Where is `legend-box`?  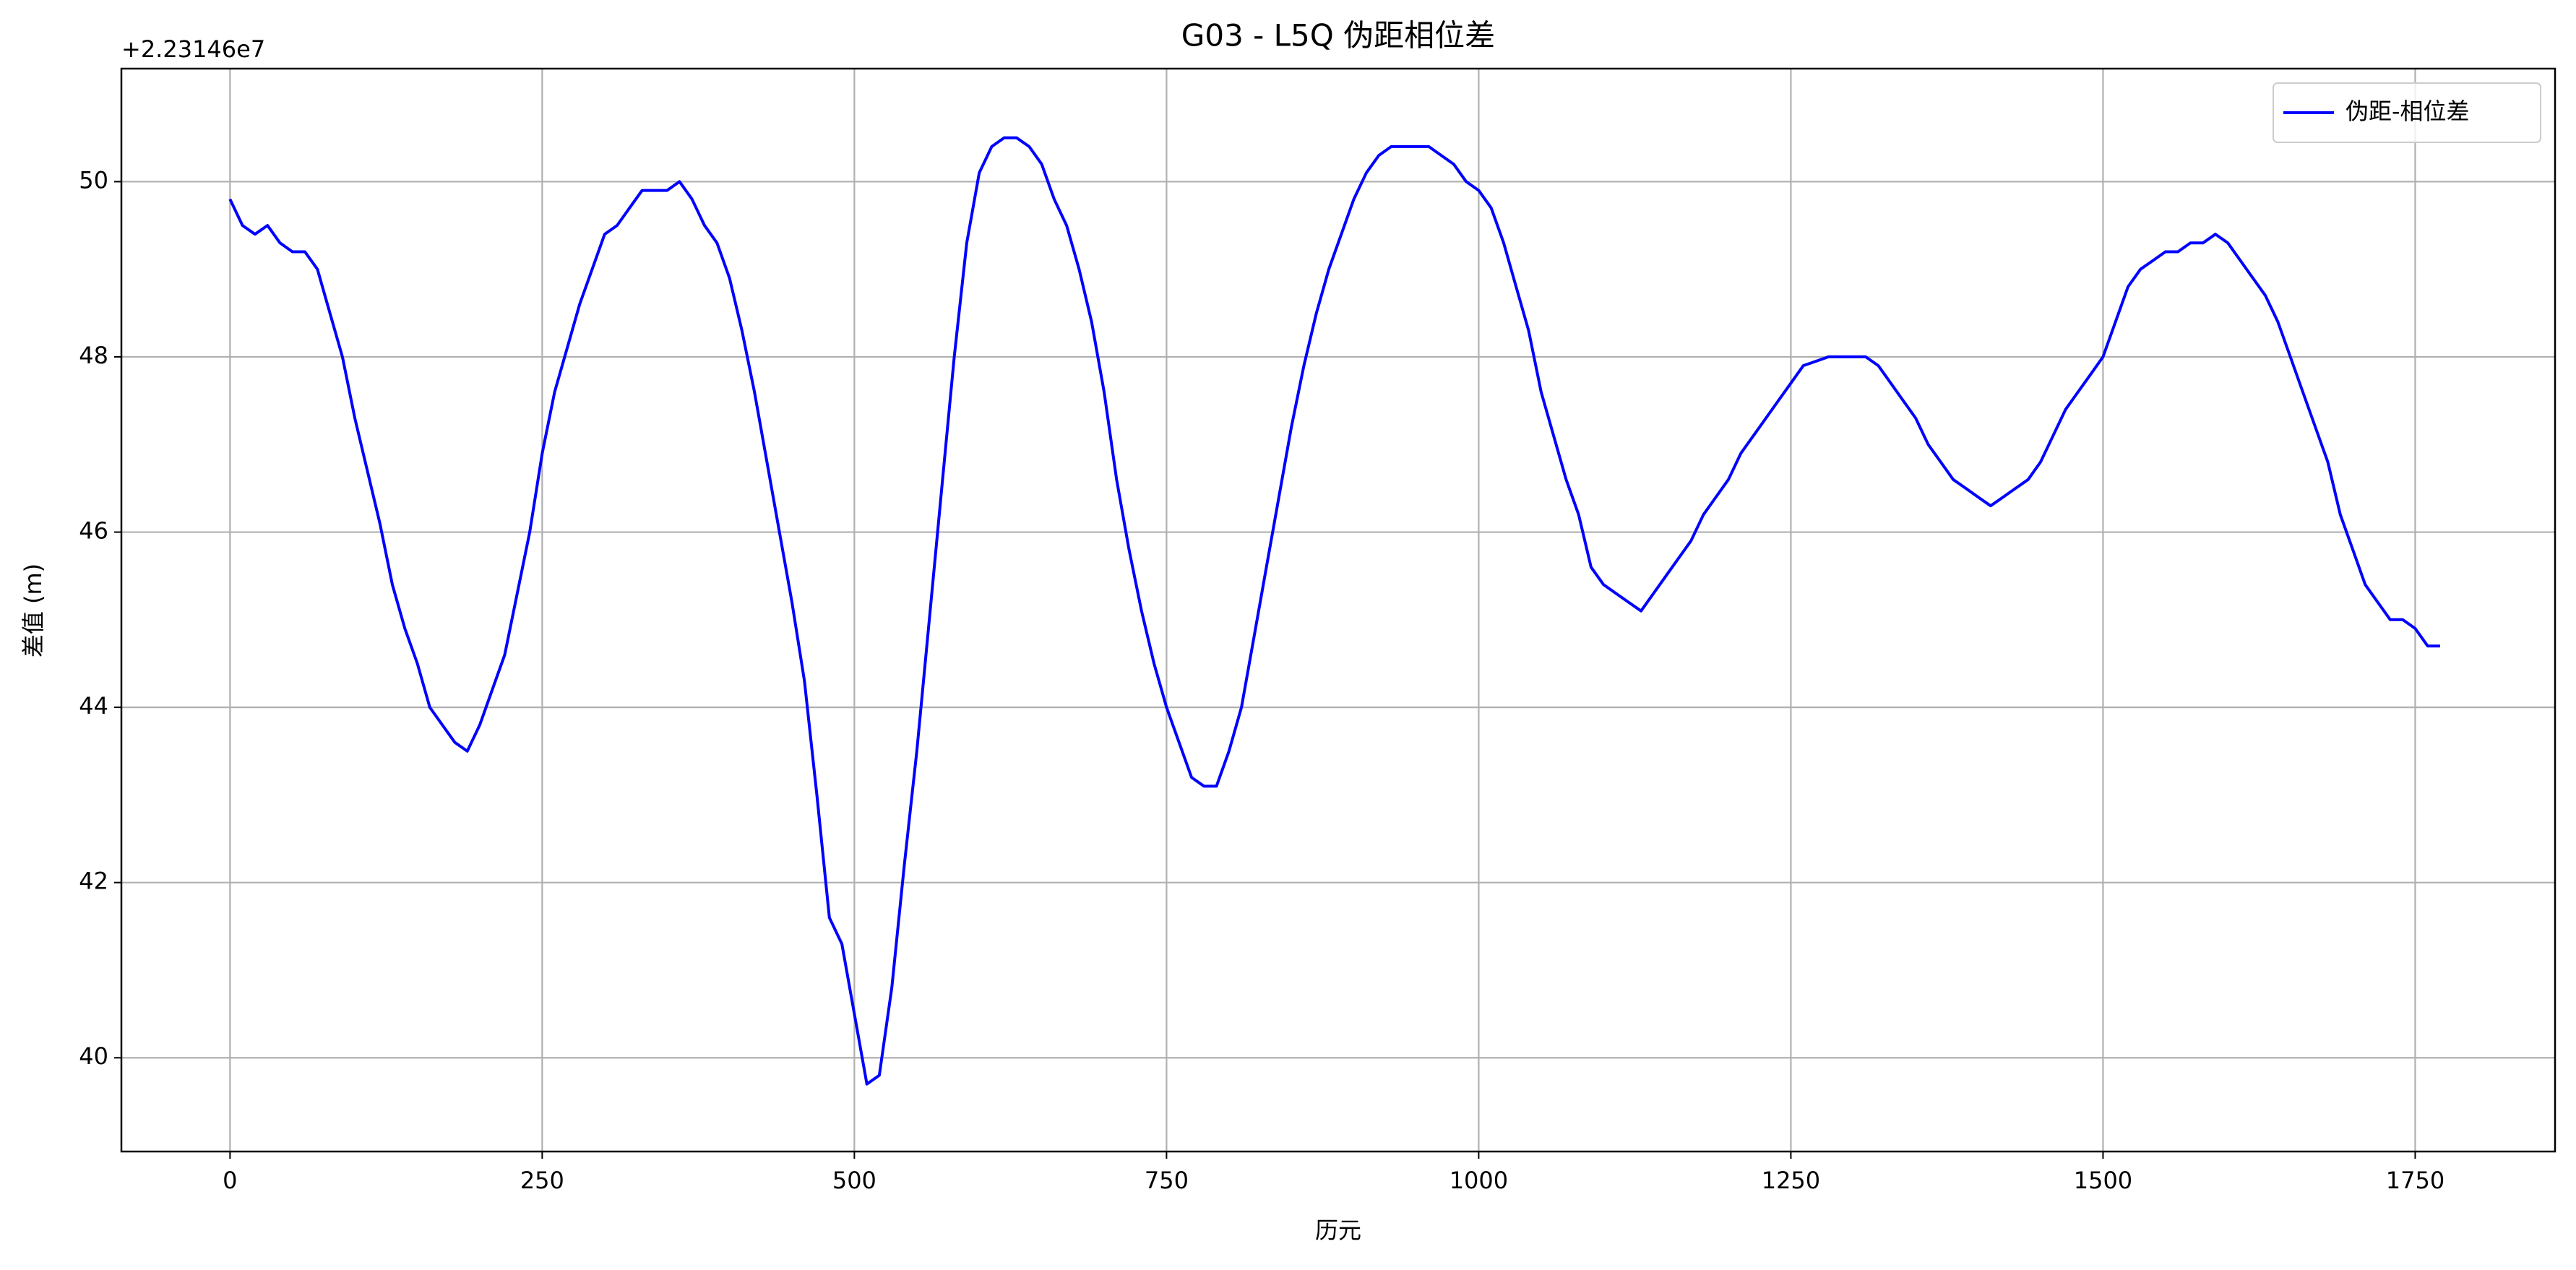
legend-box is located at coordinates (2407, 113).